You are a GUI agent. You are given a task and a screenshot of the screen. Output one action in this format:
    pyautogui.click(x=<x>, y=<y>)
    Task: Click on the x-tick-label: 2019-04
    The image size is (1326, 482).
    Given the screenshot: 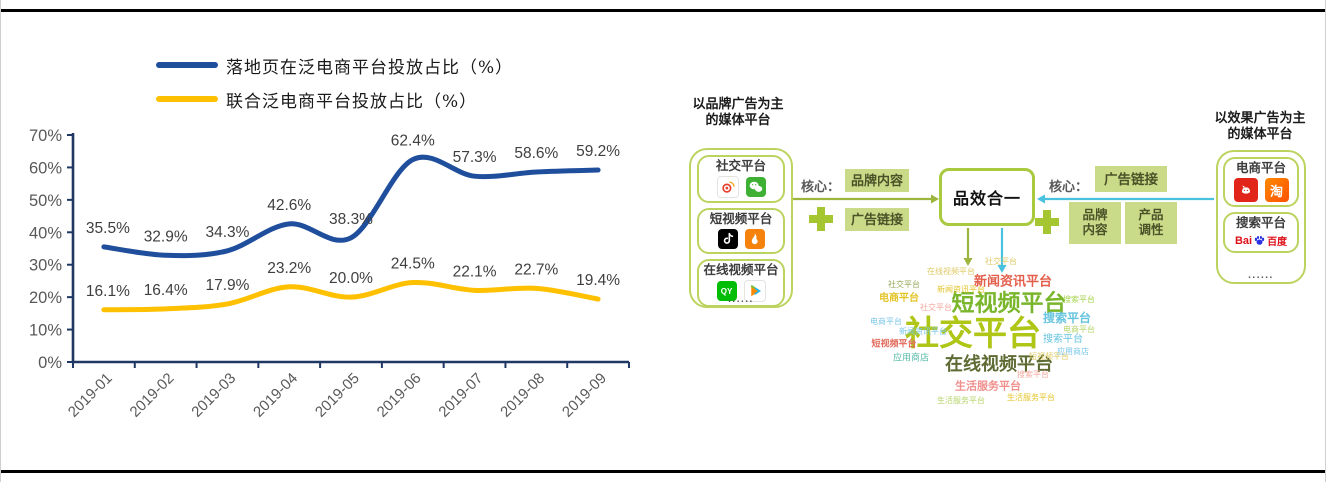 What is the action you would take?
    pyautogui.click(x=275, y=395)
    